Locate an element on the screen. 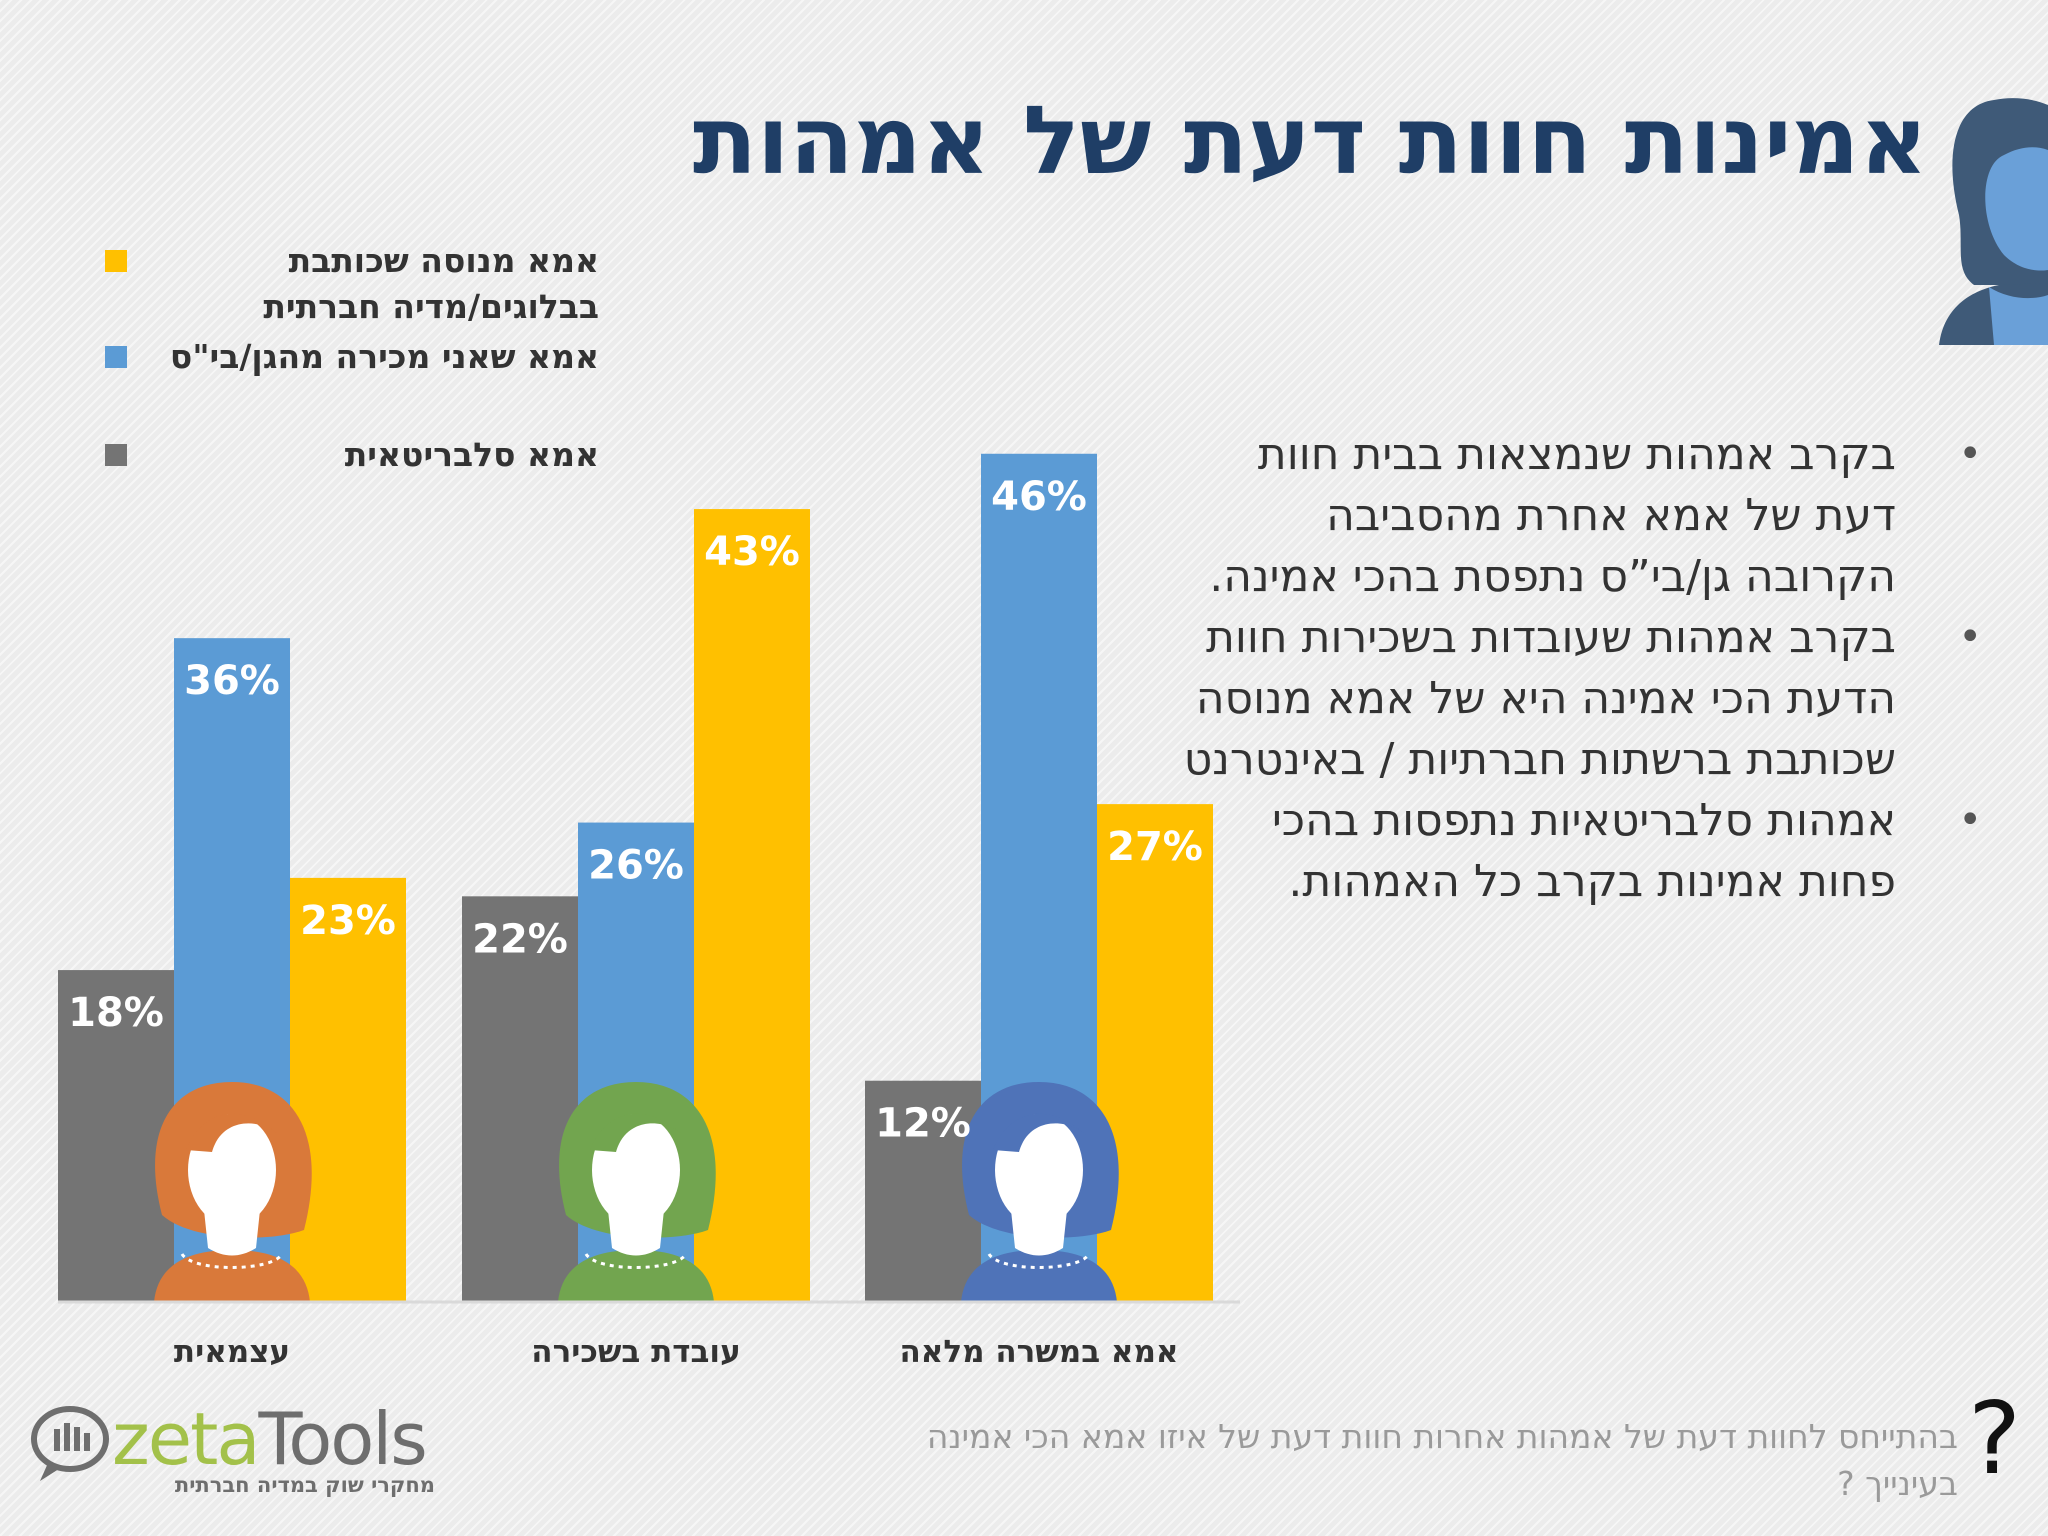 Image resolution: width=2048 pixels, height=1536 pixels. legend-item-celebrity-mom: אמא סלבריטאית is located at coordinates (352, 455).